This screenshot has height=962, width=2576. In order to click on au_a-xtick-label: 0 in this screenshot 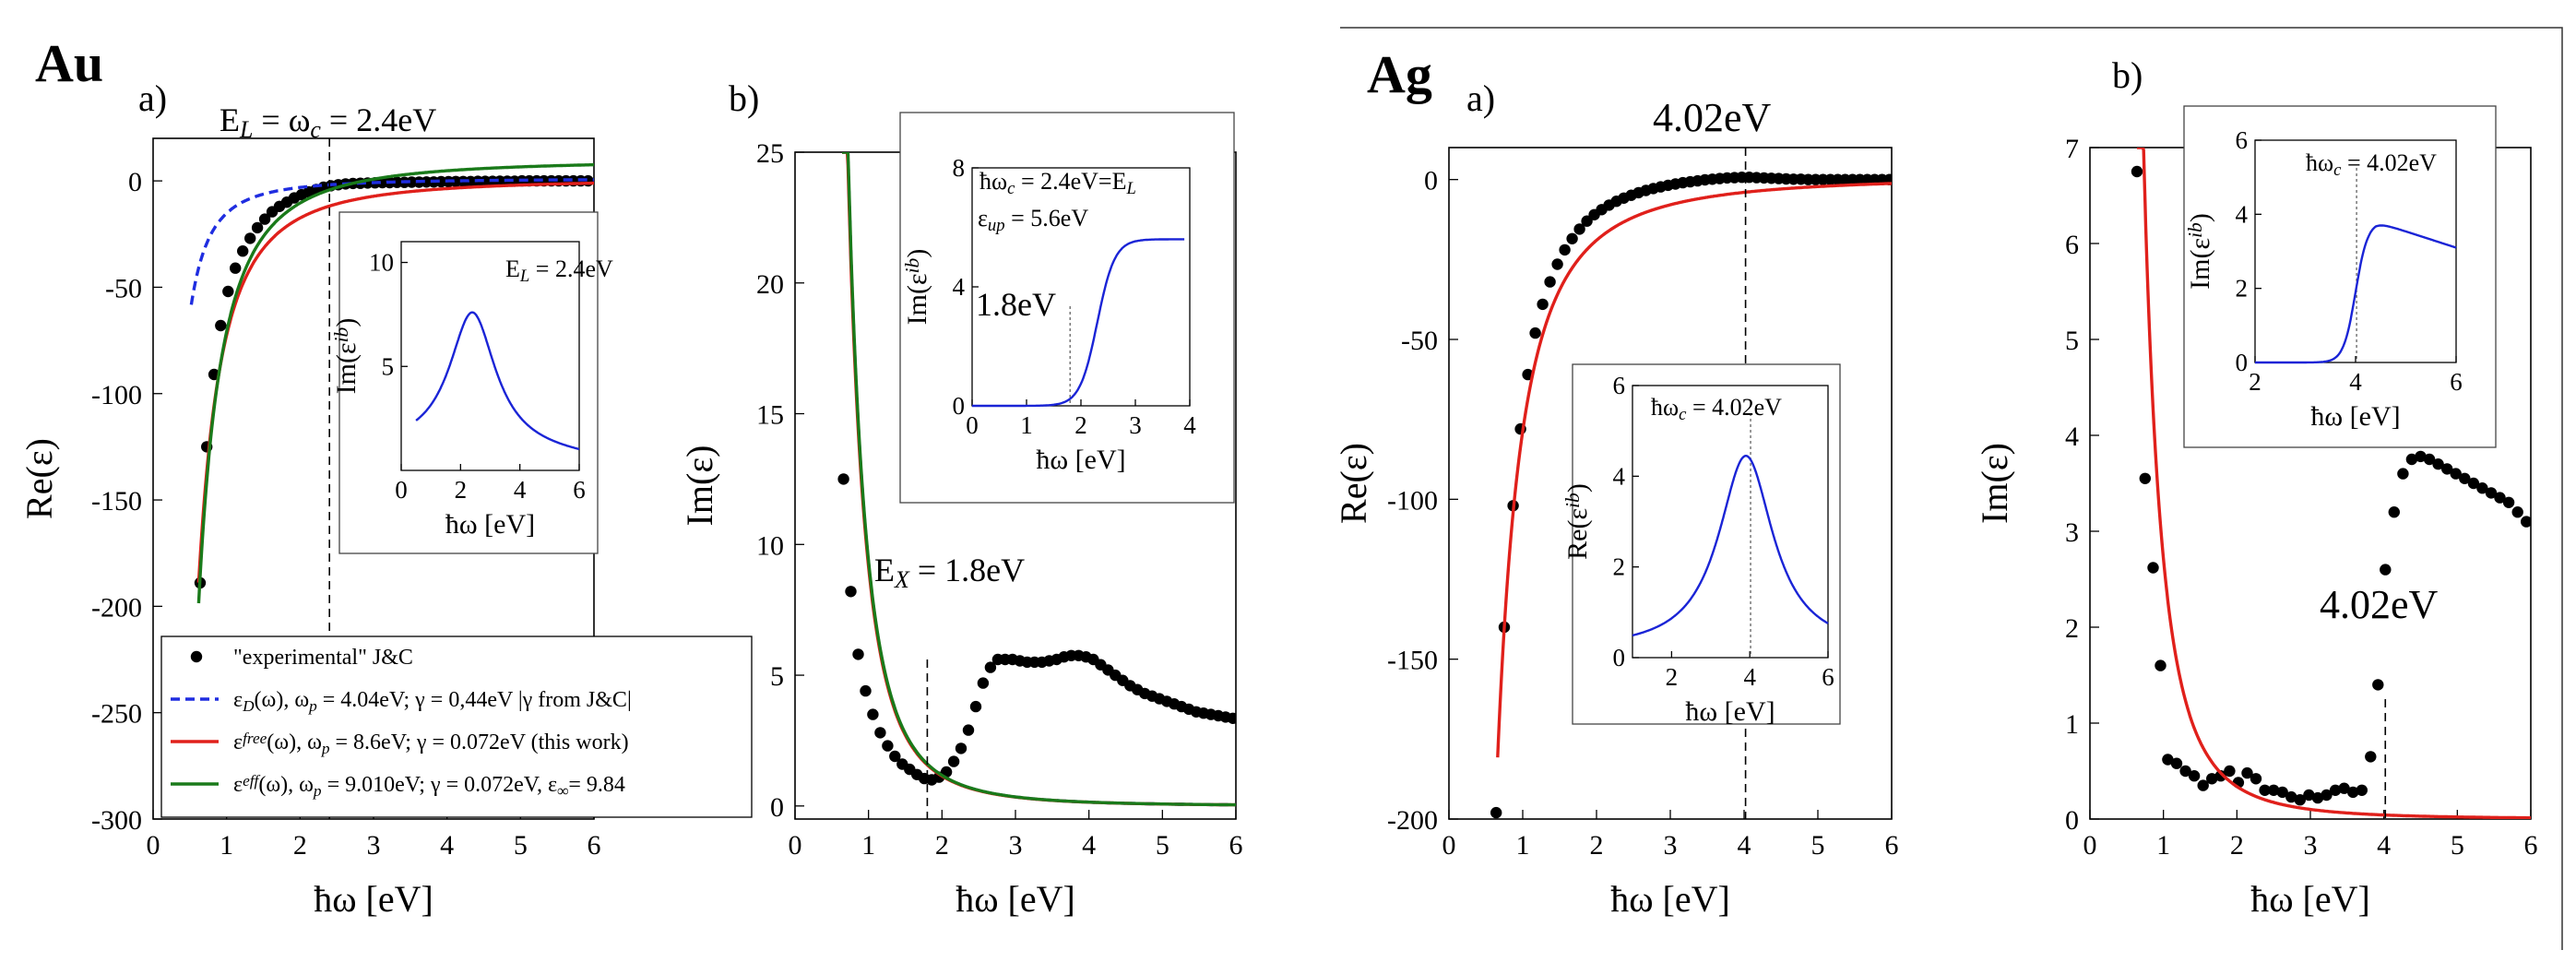, I will do `click(153, 845)`.